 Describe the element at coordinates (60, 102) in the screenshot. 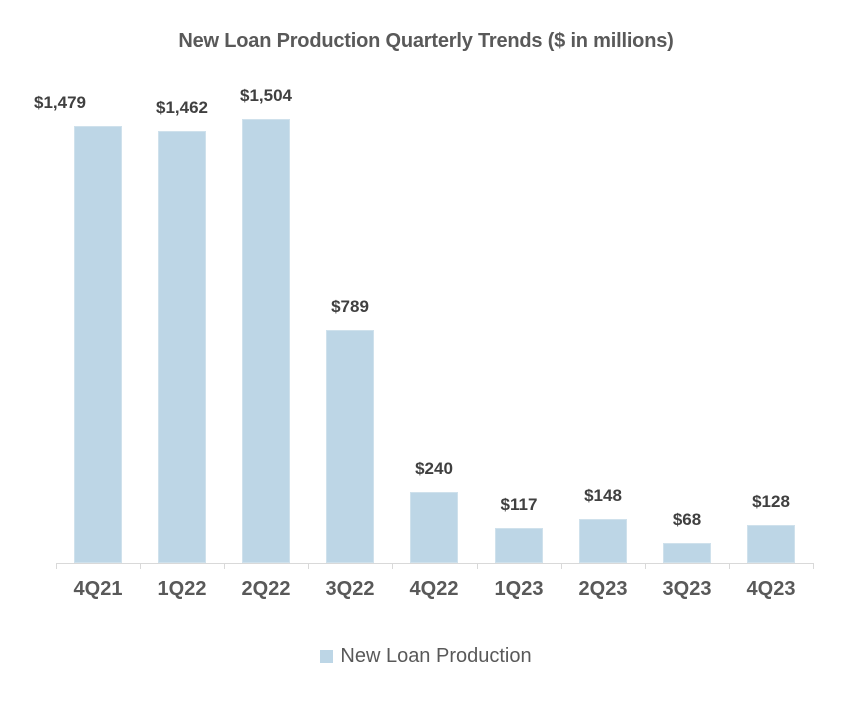

I see `data-label: $1,479` at that location.